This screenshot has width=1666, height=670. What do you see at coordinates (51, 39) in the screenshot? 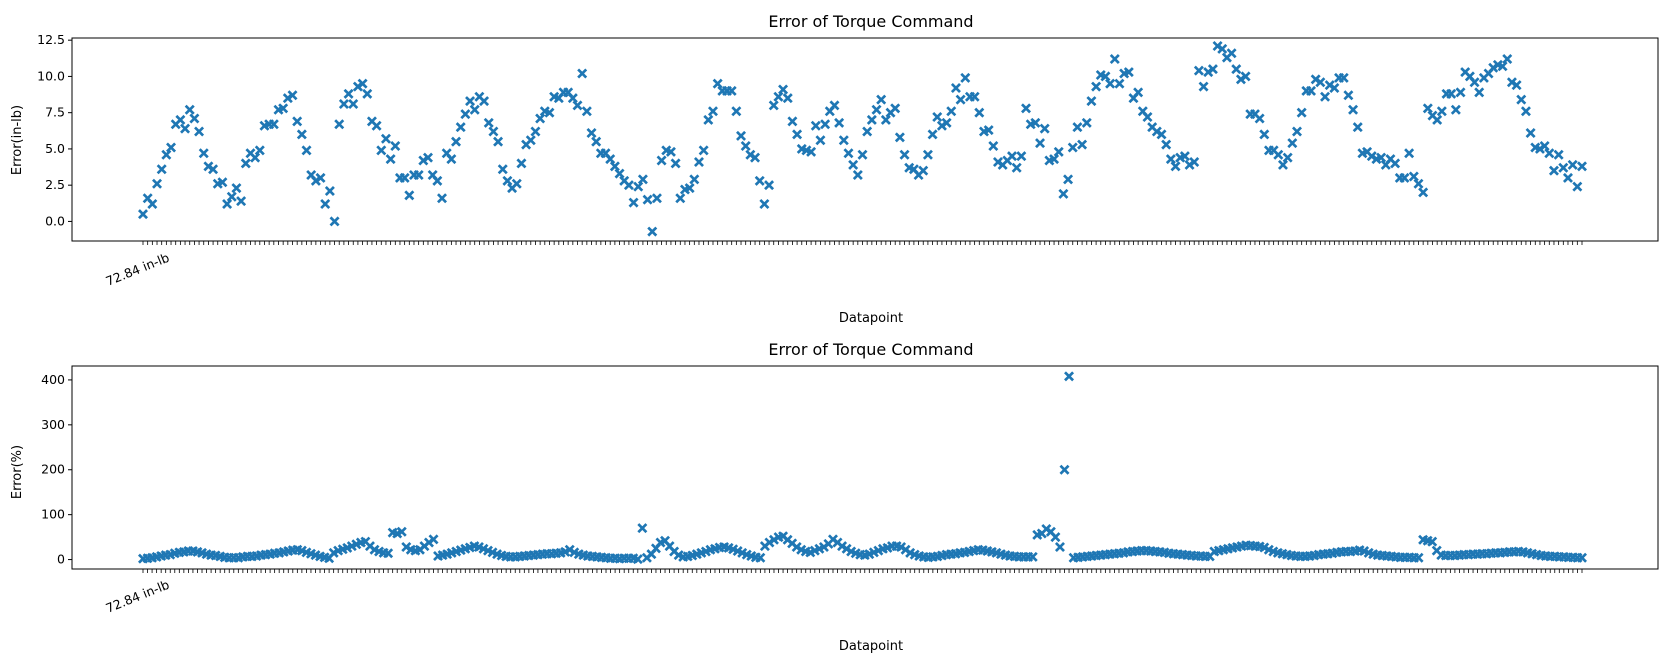
I see `y-tick-label: 12.5` at bounding box center [51, 39].